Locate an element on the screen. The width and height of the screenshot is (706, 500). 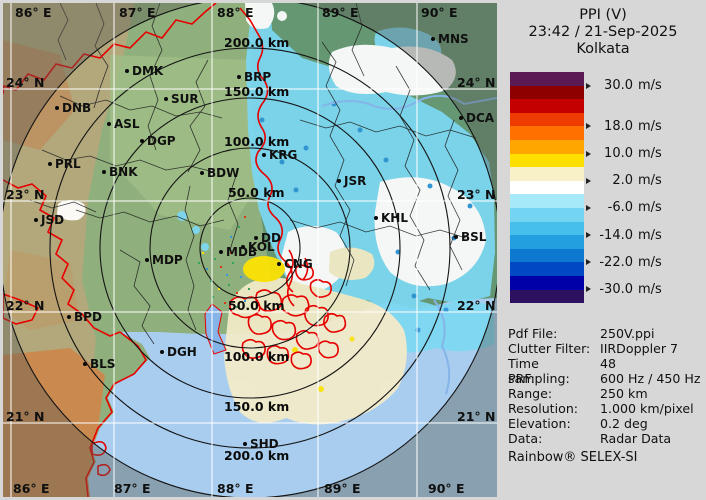
graticule-label: 22° N is located at coordinates (25, 305).